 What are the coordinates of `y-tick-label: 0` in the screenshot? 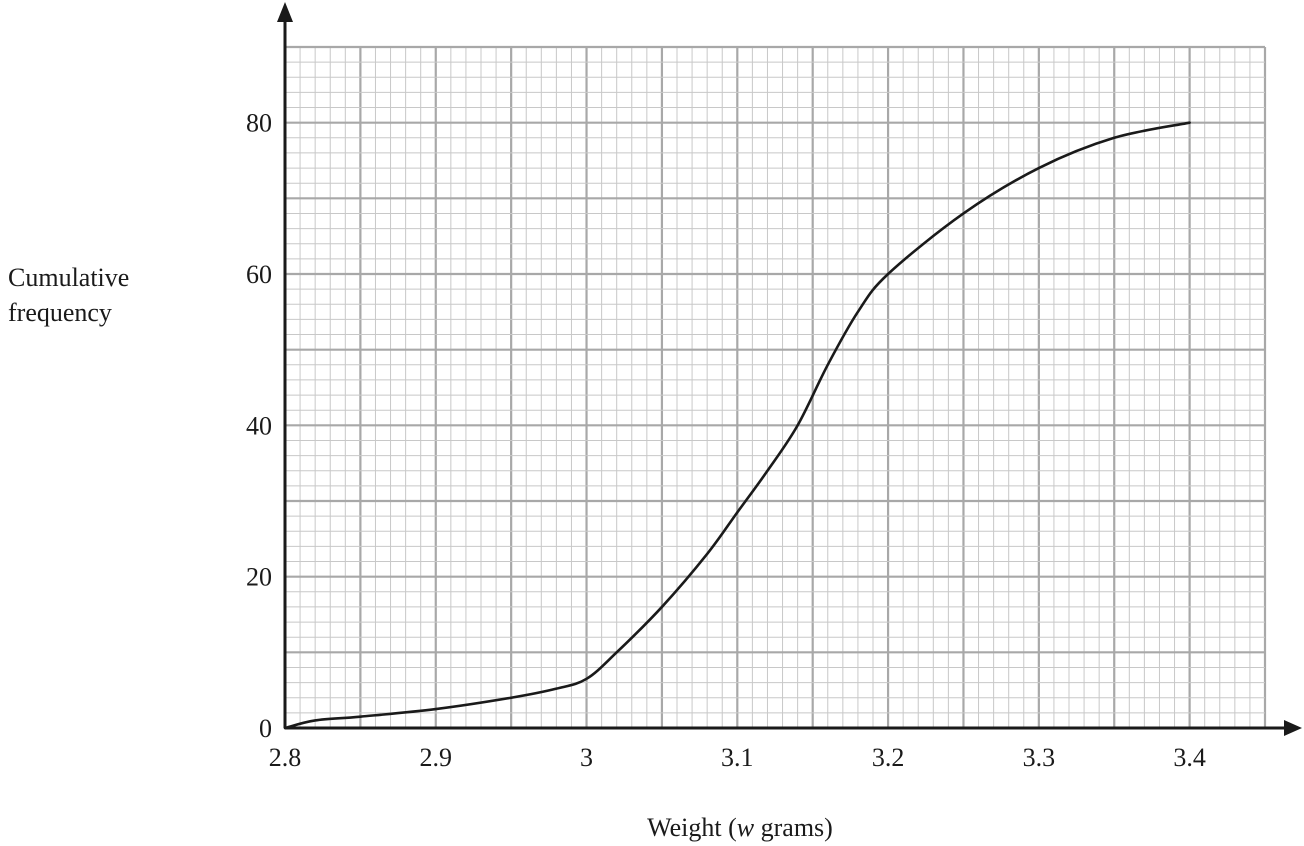 It's located at (265, 728).